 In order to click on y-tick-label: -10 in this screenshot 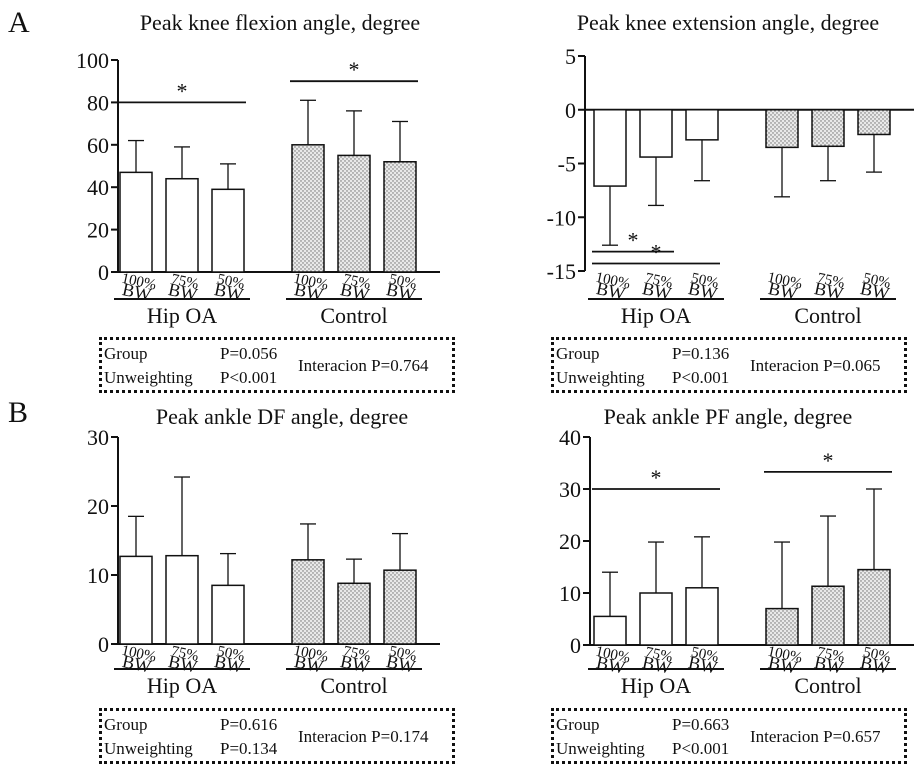, I will do `click(561, 217)`.